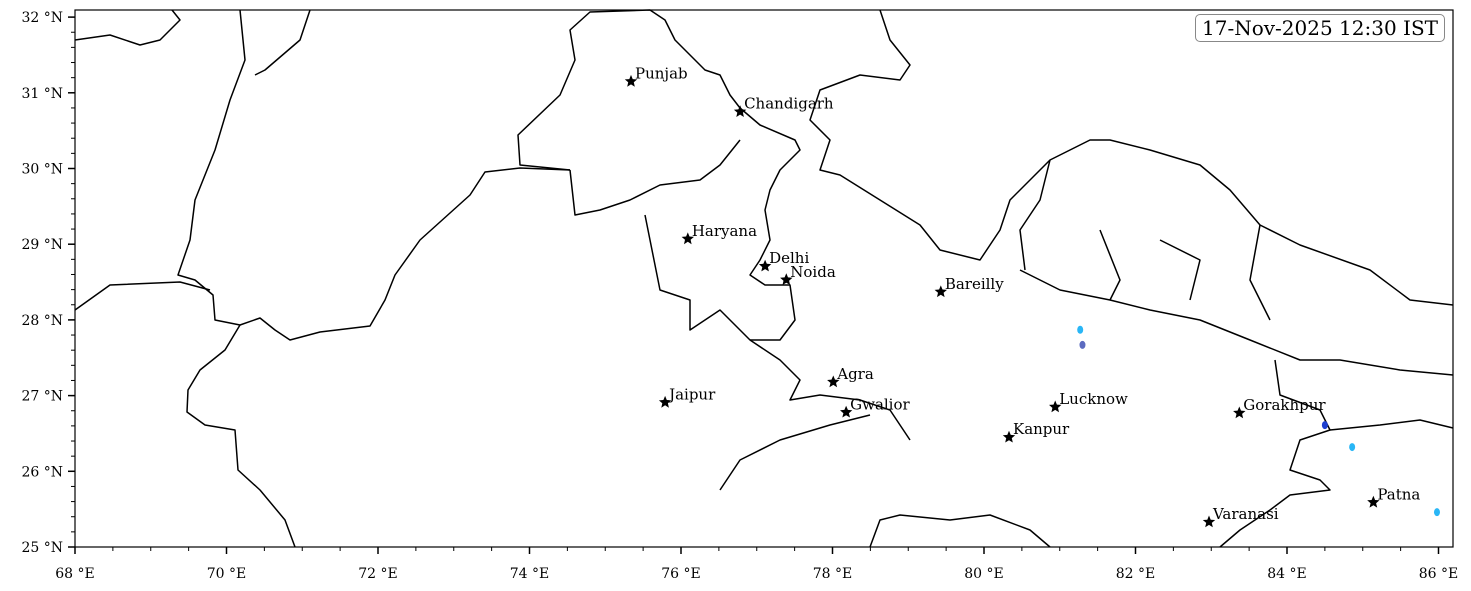 The width and height of the screenshot is (1471, 591). Describe the element at coordinates (1041, 429) in the screenshot. I see `city-label: Kanpur` at that location.